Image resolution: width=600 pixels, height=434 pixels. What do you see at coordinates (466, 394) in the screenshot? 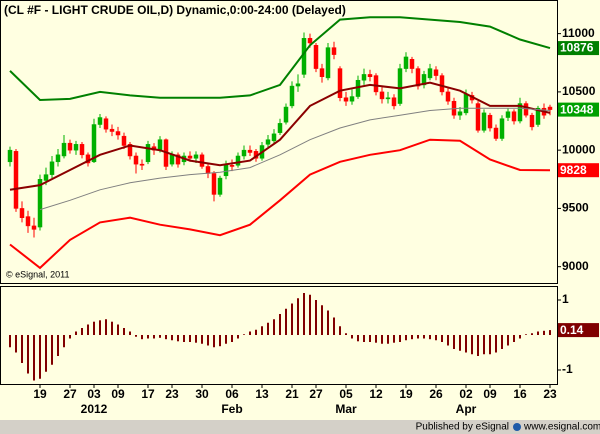
I see `x-tick-label: 02` at bounding box center [466, 394].